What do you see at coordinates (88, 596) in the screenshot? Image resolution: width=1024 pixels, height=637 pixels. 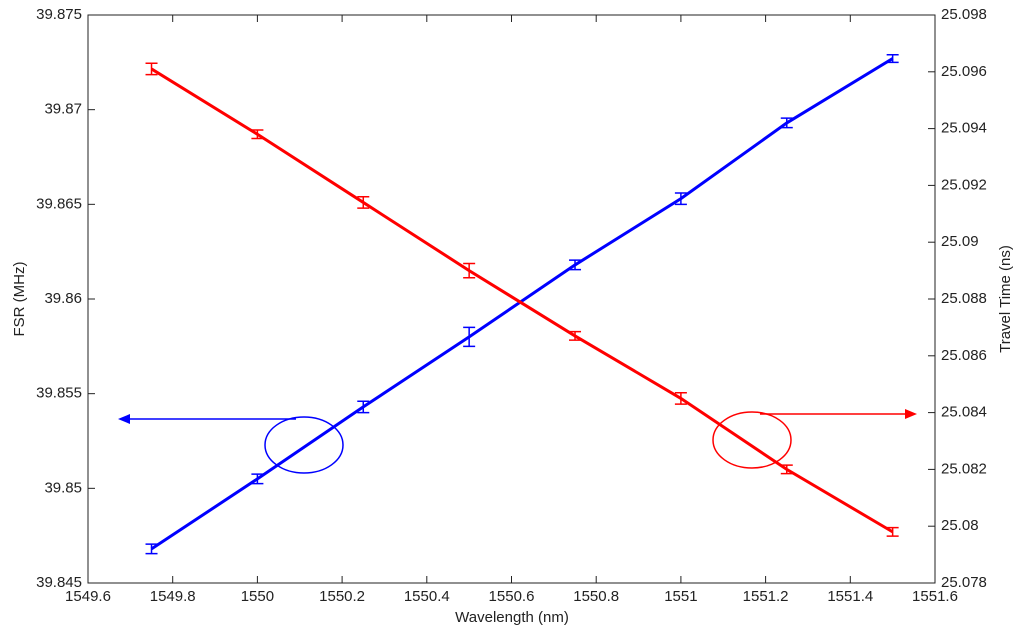 I see `x-tick-label: 1549.6` at bounding box center [88, 596].